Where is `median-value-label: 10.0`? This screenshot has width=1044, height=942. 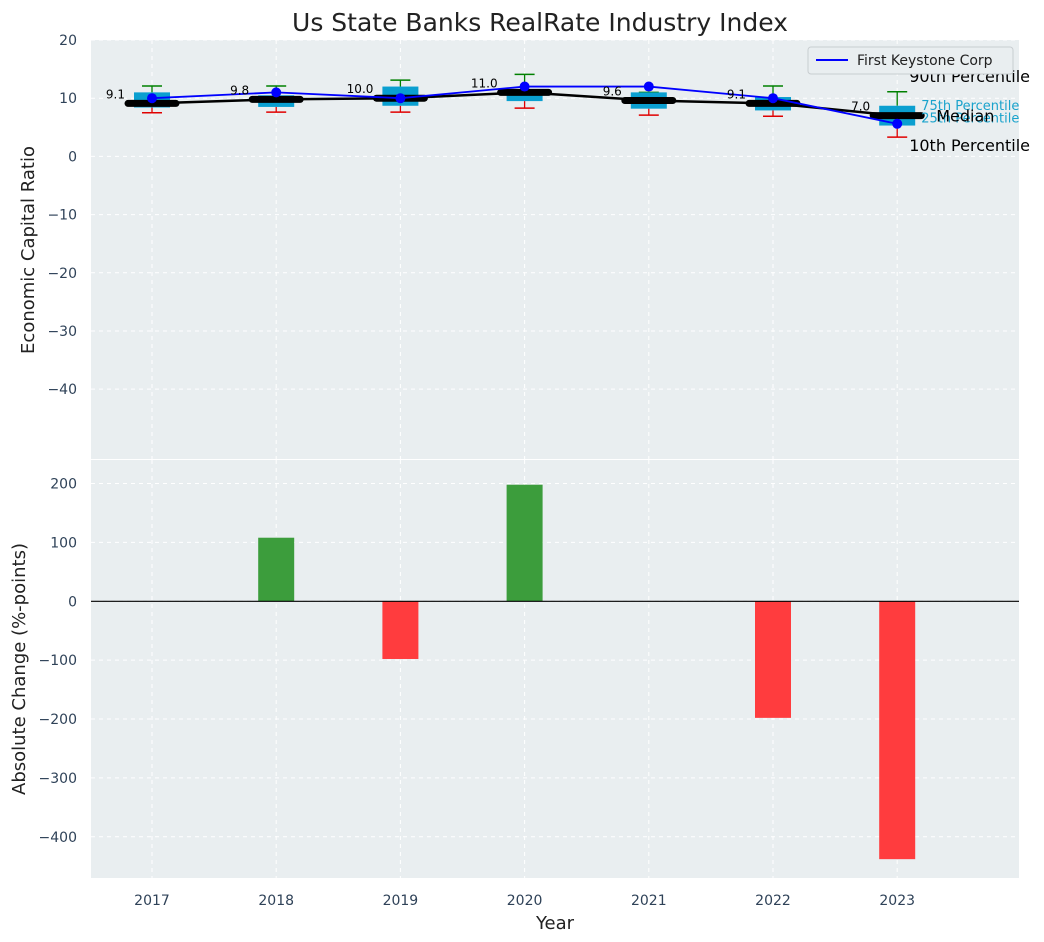 median-value-label: 10.0 is located at coordinates (360, 89).